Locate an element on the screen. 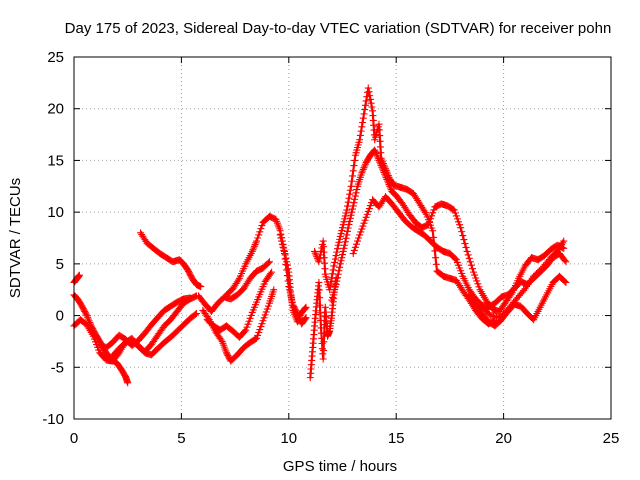 The width and height of the screenshot is (640, 480). series-track-a is located at coordinates (76, 278).